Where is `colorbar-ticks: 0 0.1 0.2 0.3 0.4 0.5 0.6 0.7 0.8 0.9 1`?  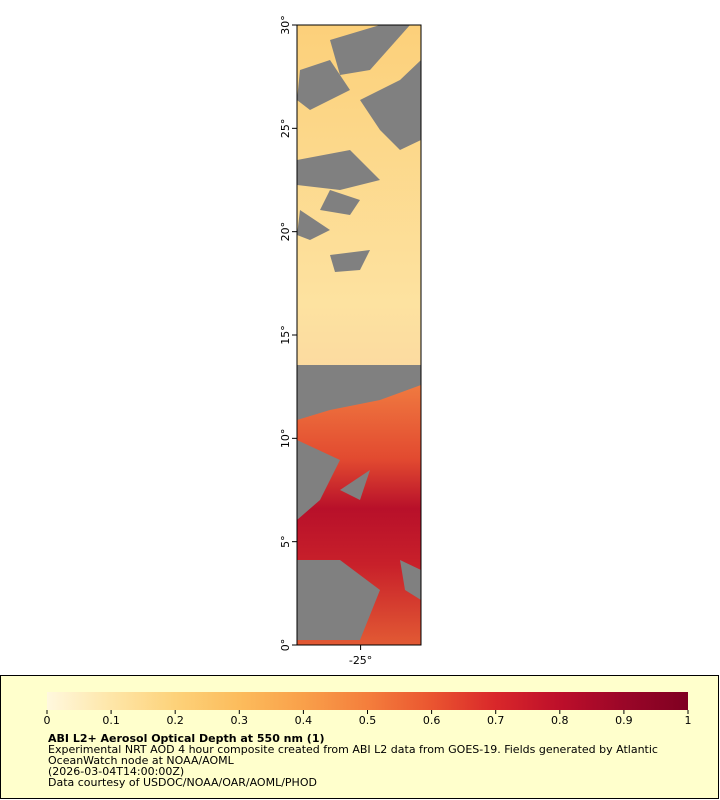 colorbar-ticks: 0 0.1 0.2 0.3 0.4 0.5 0.6 0.7 0.8 0.9 1 is located at coordinates (368, 718).